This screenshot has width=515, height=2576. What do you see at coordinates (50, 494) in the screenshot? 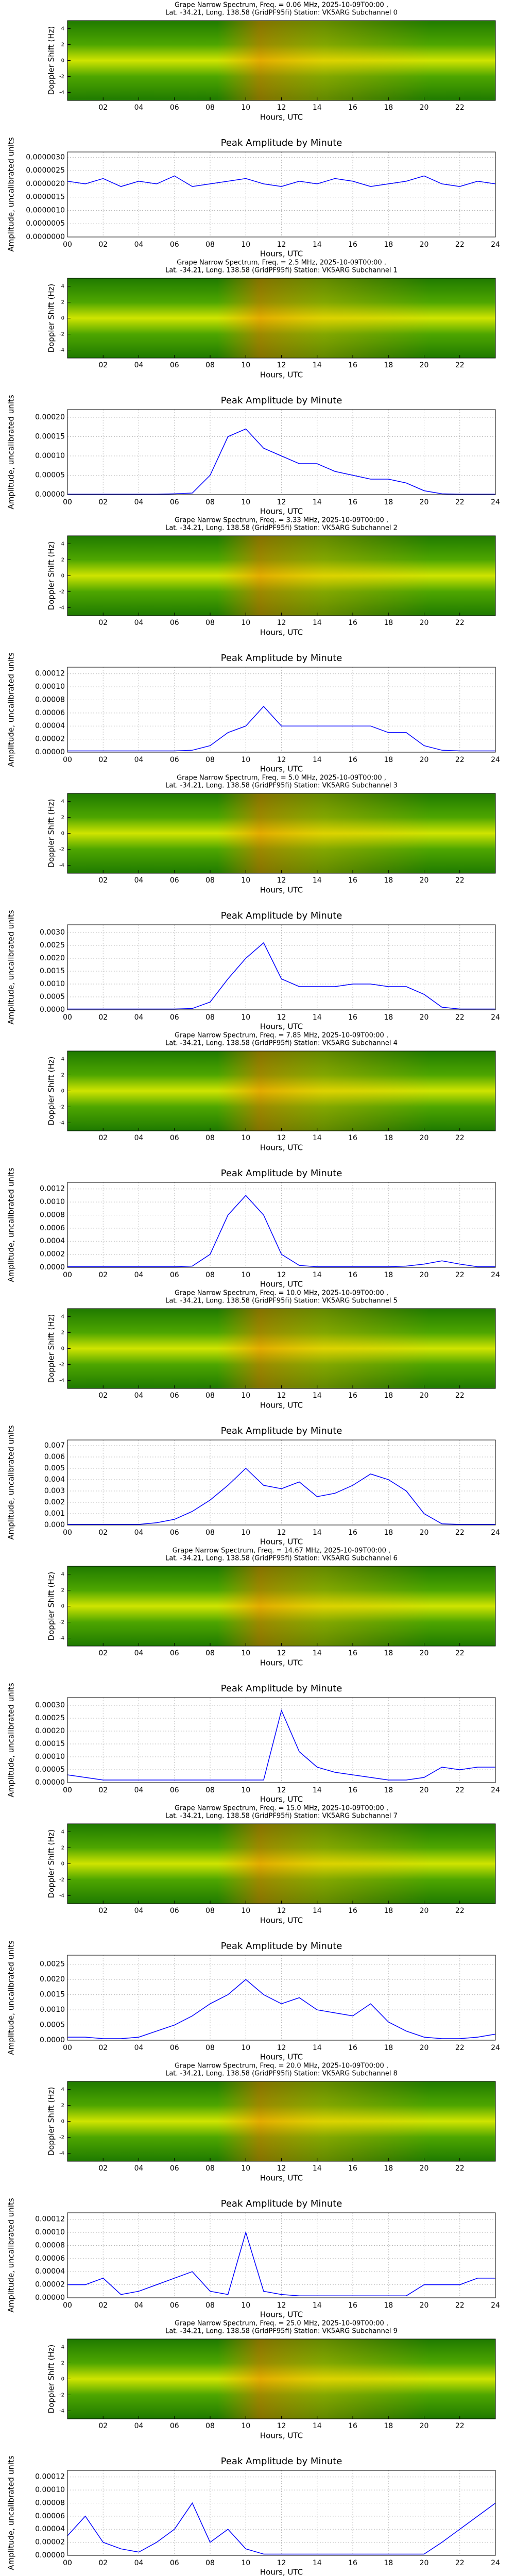
I see `y-tick-label: 0.00000` at bounding box center [50, 494].